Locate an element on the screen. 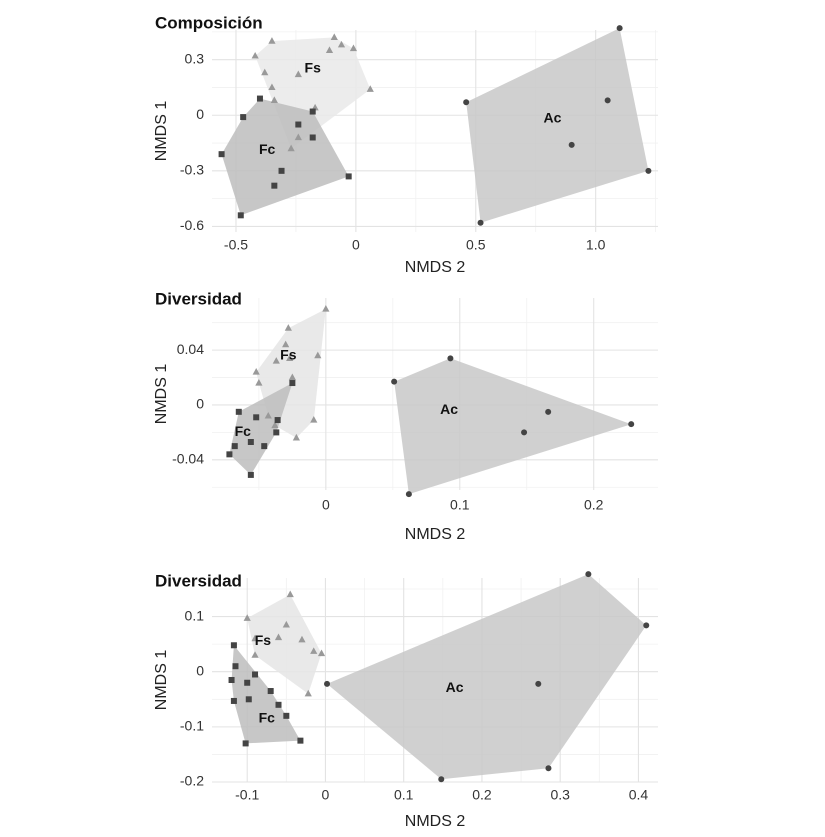 Image resolution: width=825 pixels, height=837 pixels. group-label-fs: Fs is located at coordinates (288, 354).